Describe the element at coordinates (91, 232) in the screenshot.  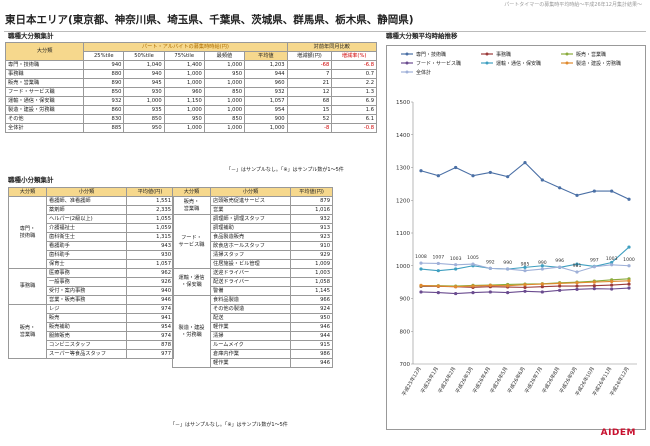
I see `minor-row: 専門・ 技術職 看護師、准看護師 1,551` at that location.